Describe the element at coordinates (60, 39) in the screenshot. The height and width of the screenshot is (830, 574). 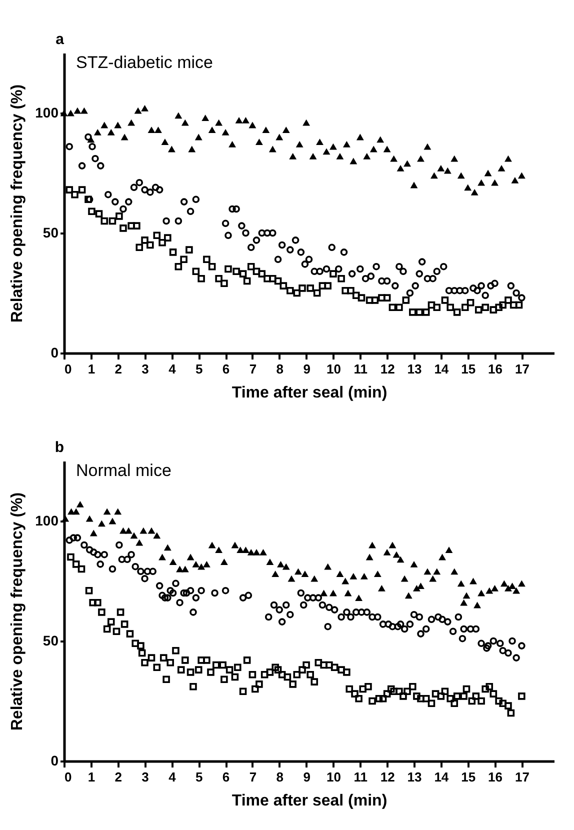
I see `text: a` at that location.